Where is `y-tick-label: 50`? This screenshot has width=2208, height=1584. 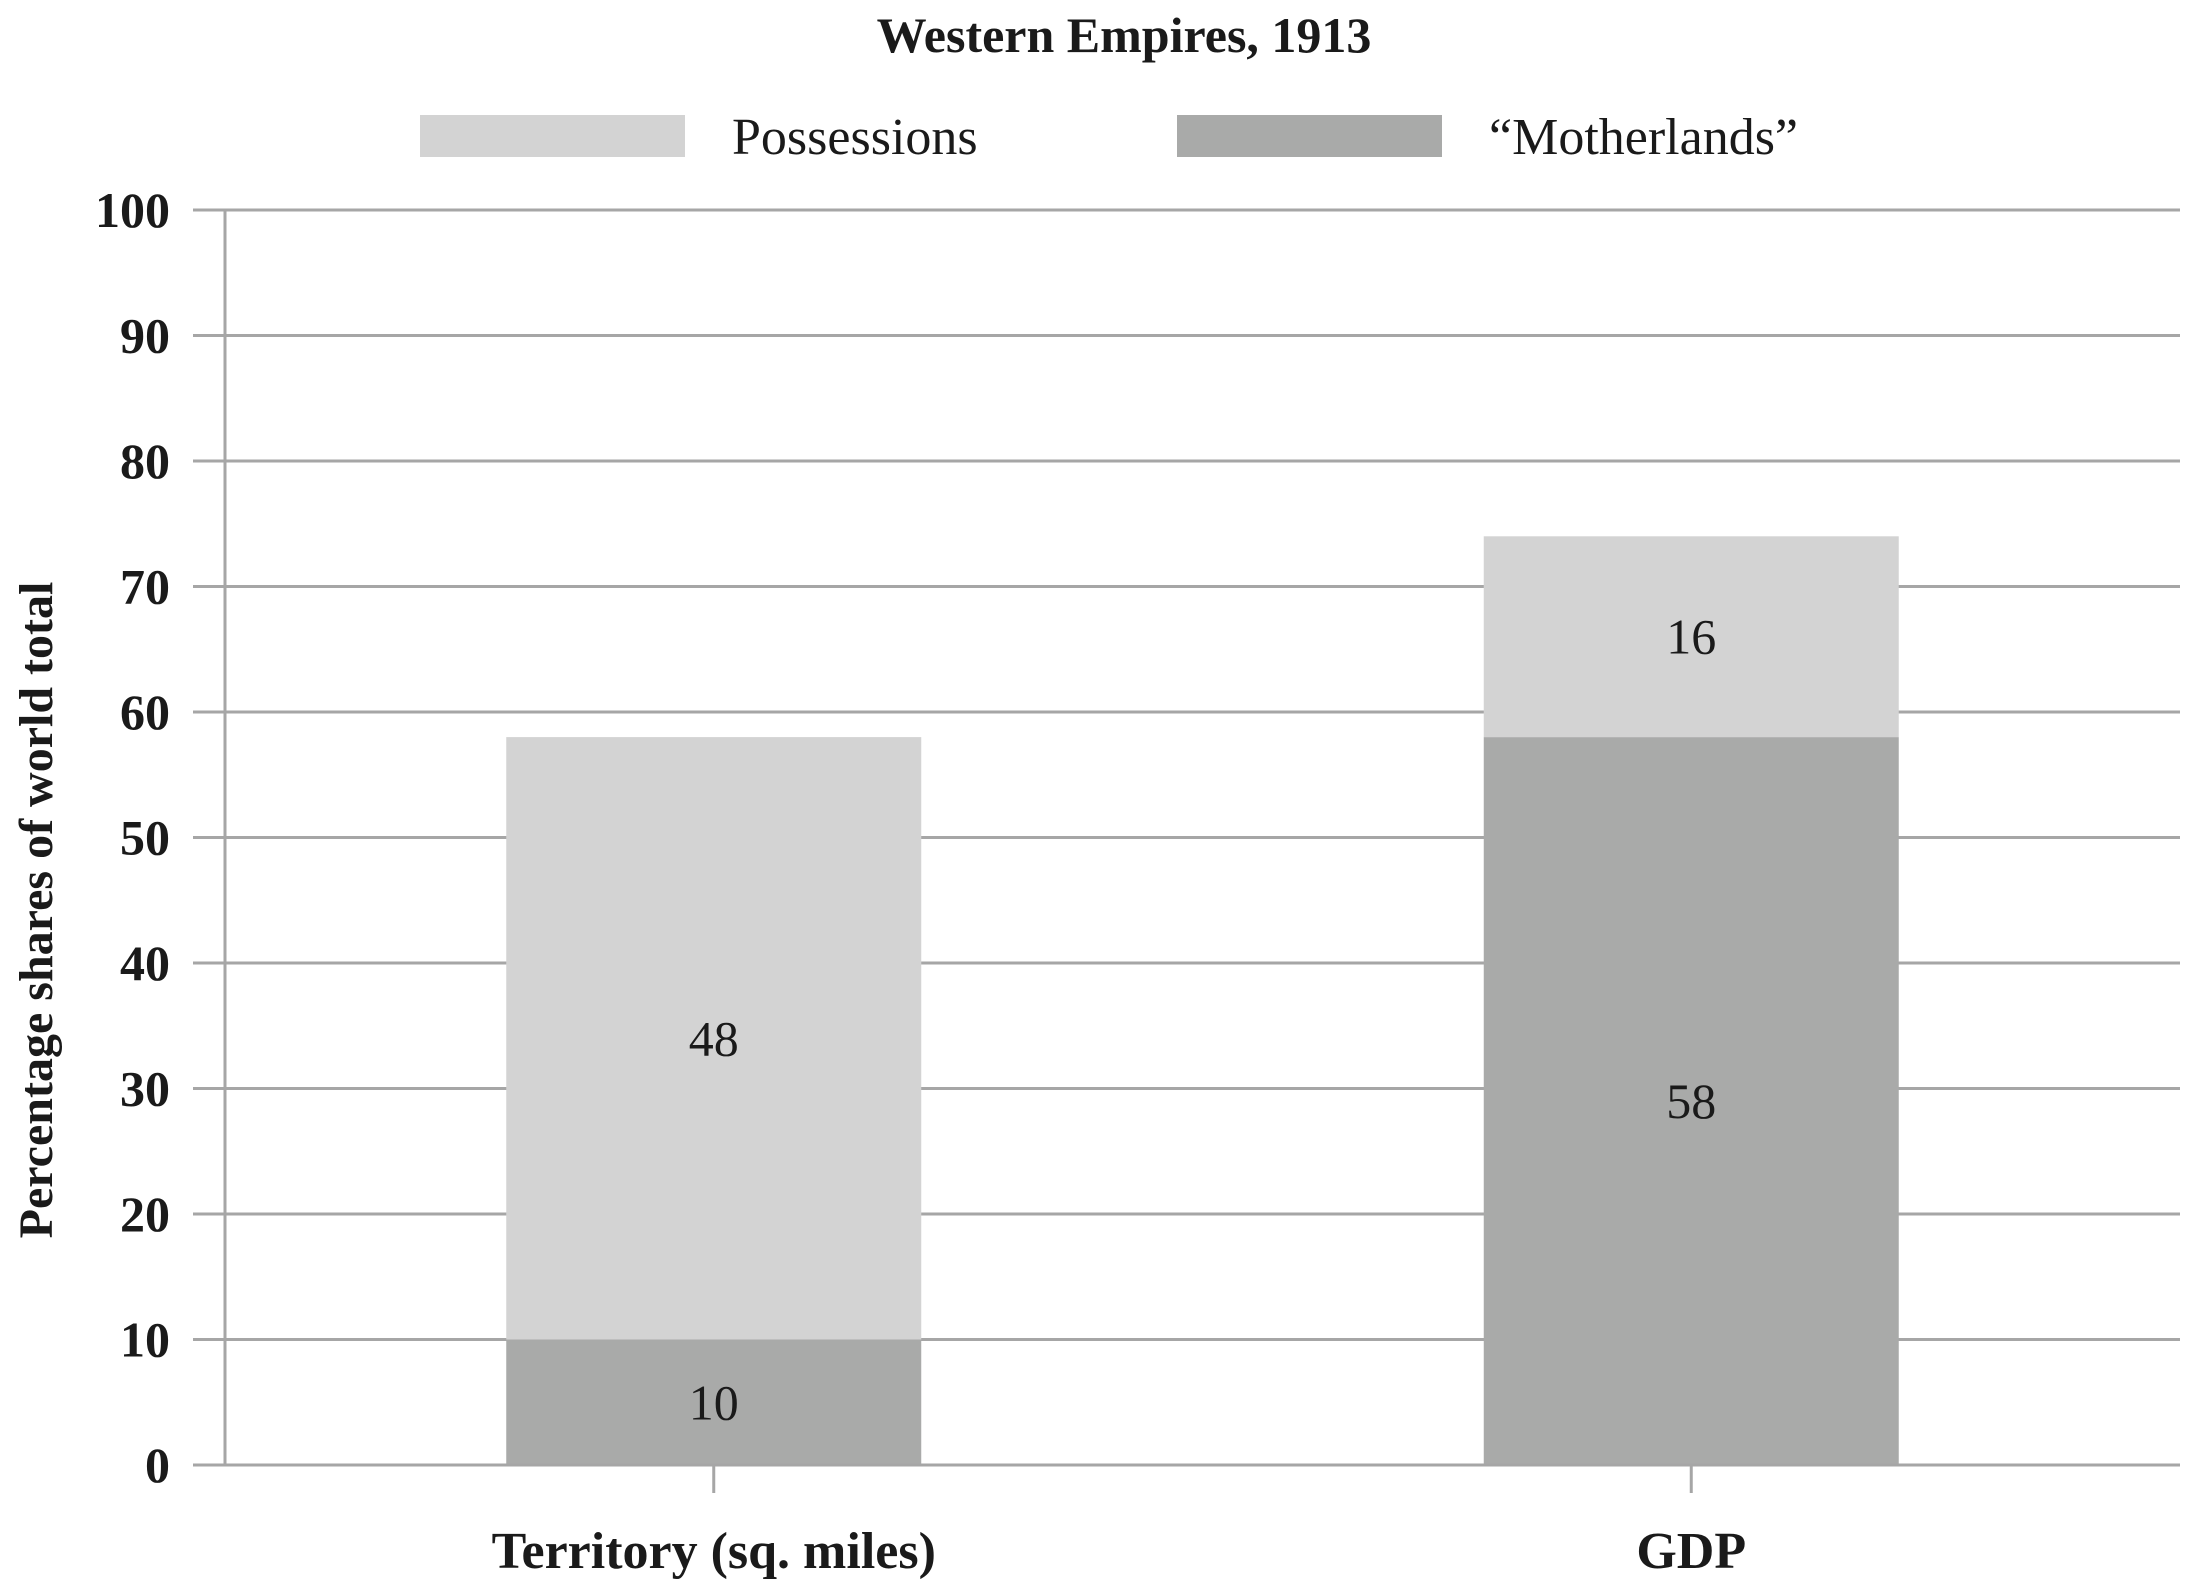
y-tick-label: 50 is located at coordinates (145, 838).